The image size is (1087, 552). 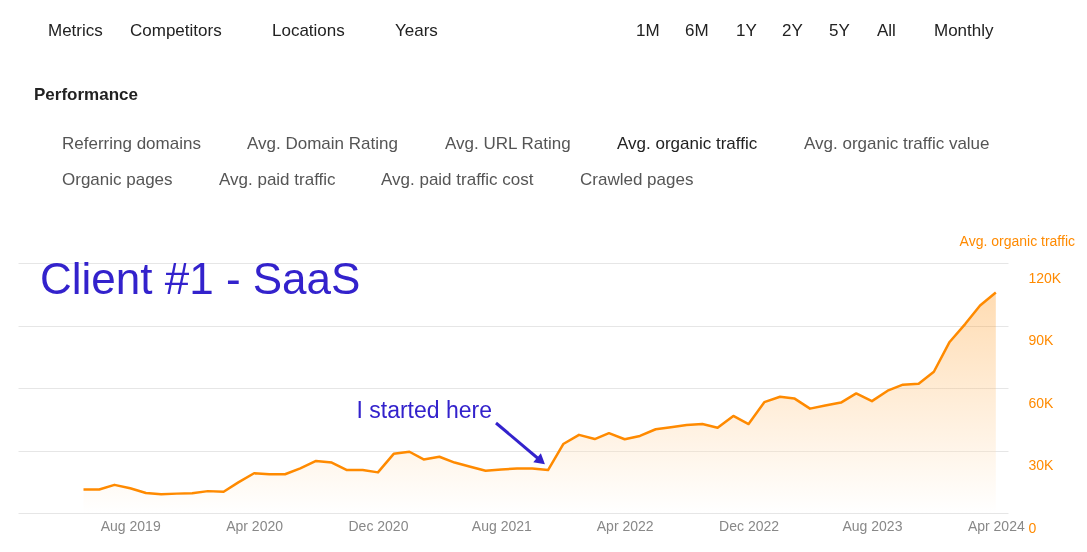 I want to click on text: Avg. Domain Rating, so click(x=322, y=143).